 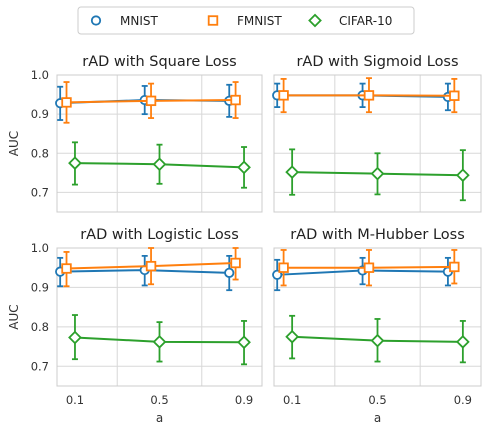 I want to click on panel-title: rAD with Sigmoid Loss, so click(x=377, y=62).